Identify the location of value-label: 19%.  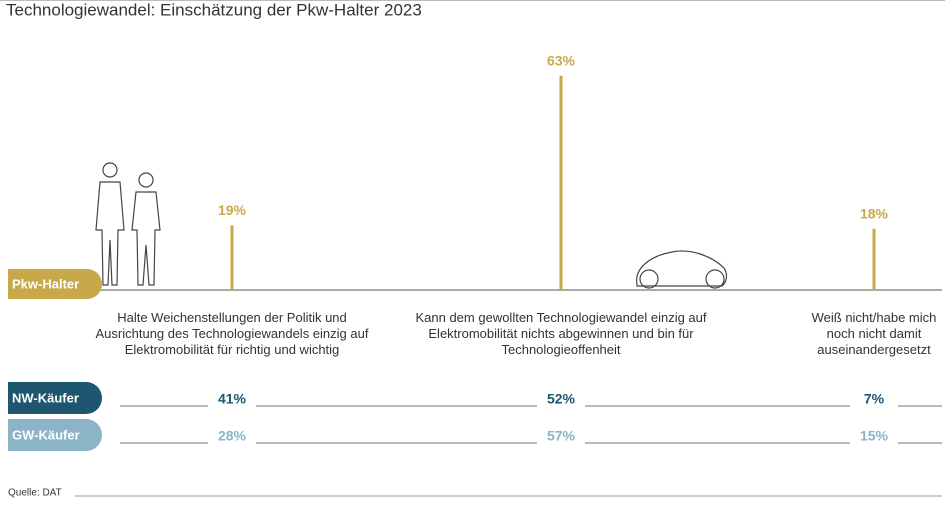
(232, 210).